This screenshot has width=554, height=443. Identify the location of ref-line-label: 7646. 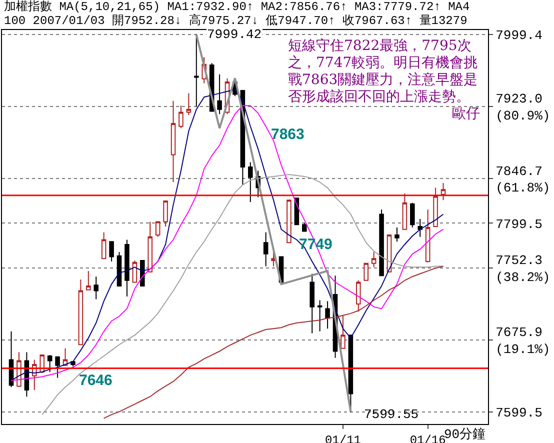
(95, 380).